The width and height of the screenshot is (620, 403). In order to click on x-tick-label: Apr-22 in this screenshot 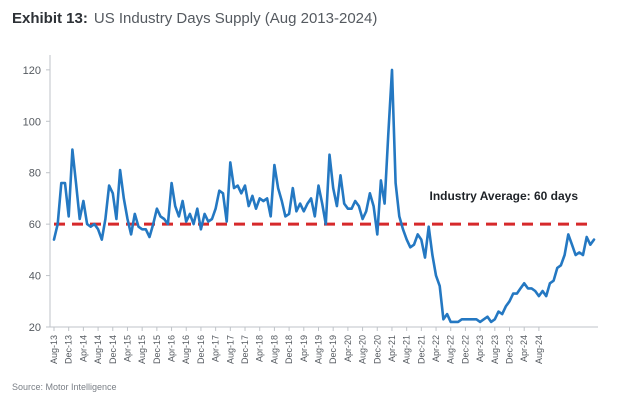, I will do `click(436, 348)`.